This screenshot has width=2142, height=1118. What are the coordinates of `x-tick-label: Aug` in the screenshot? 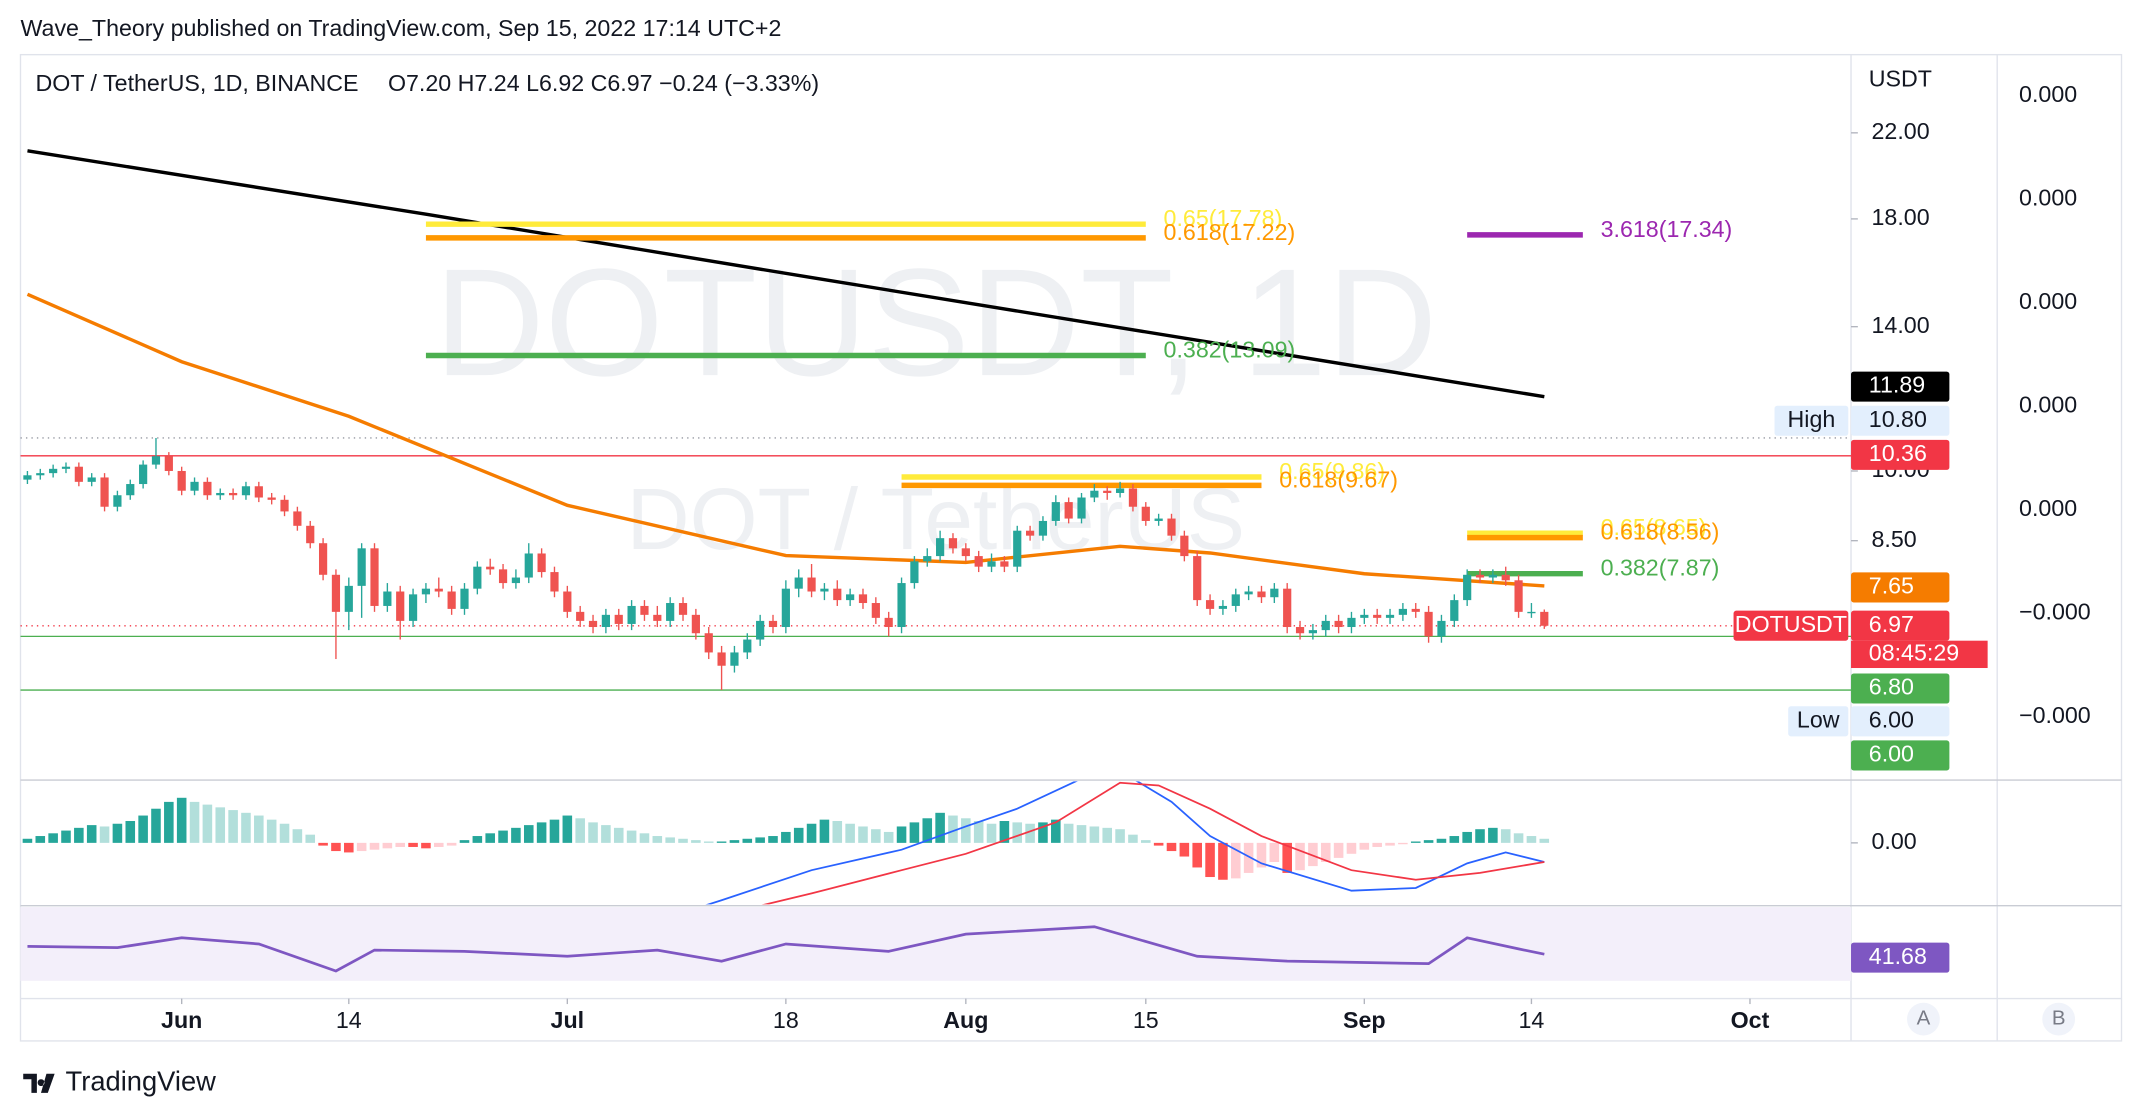 It's located at (965, 1020).